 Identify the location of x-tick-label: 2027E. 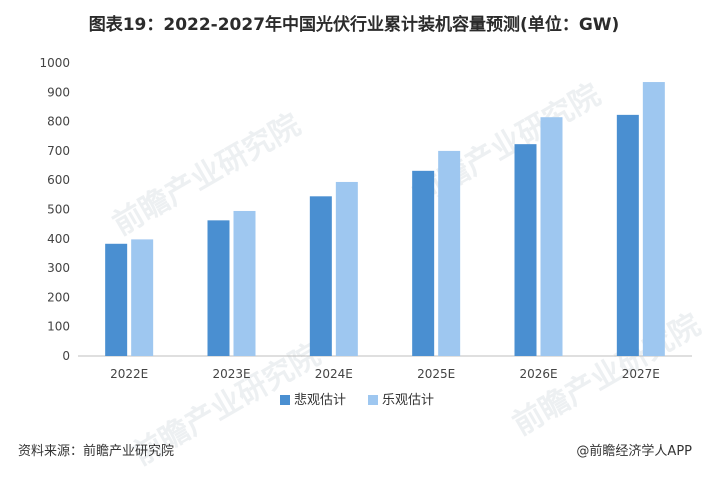
(641, 374).